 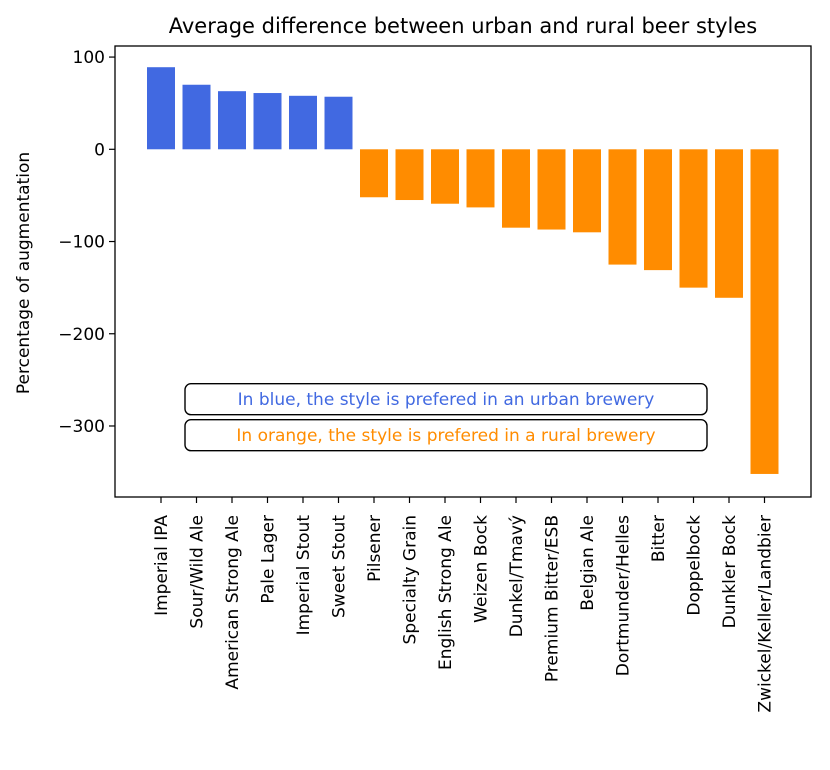 I want to click on y-axis-label: Percentage of augmentation, so click(x=24, y=273).